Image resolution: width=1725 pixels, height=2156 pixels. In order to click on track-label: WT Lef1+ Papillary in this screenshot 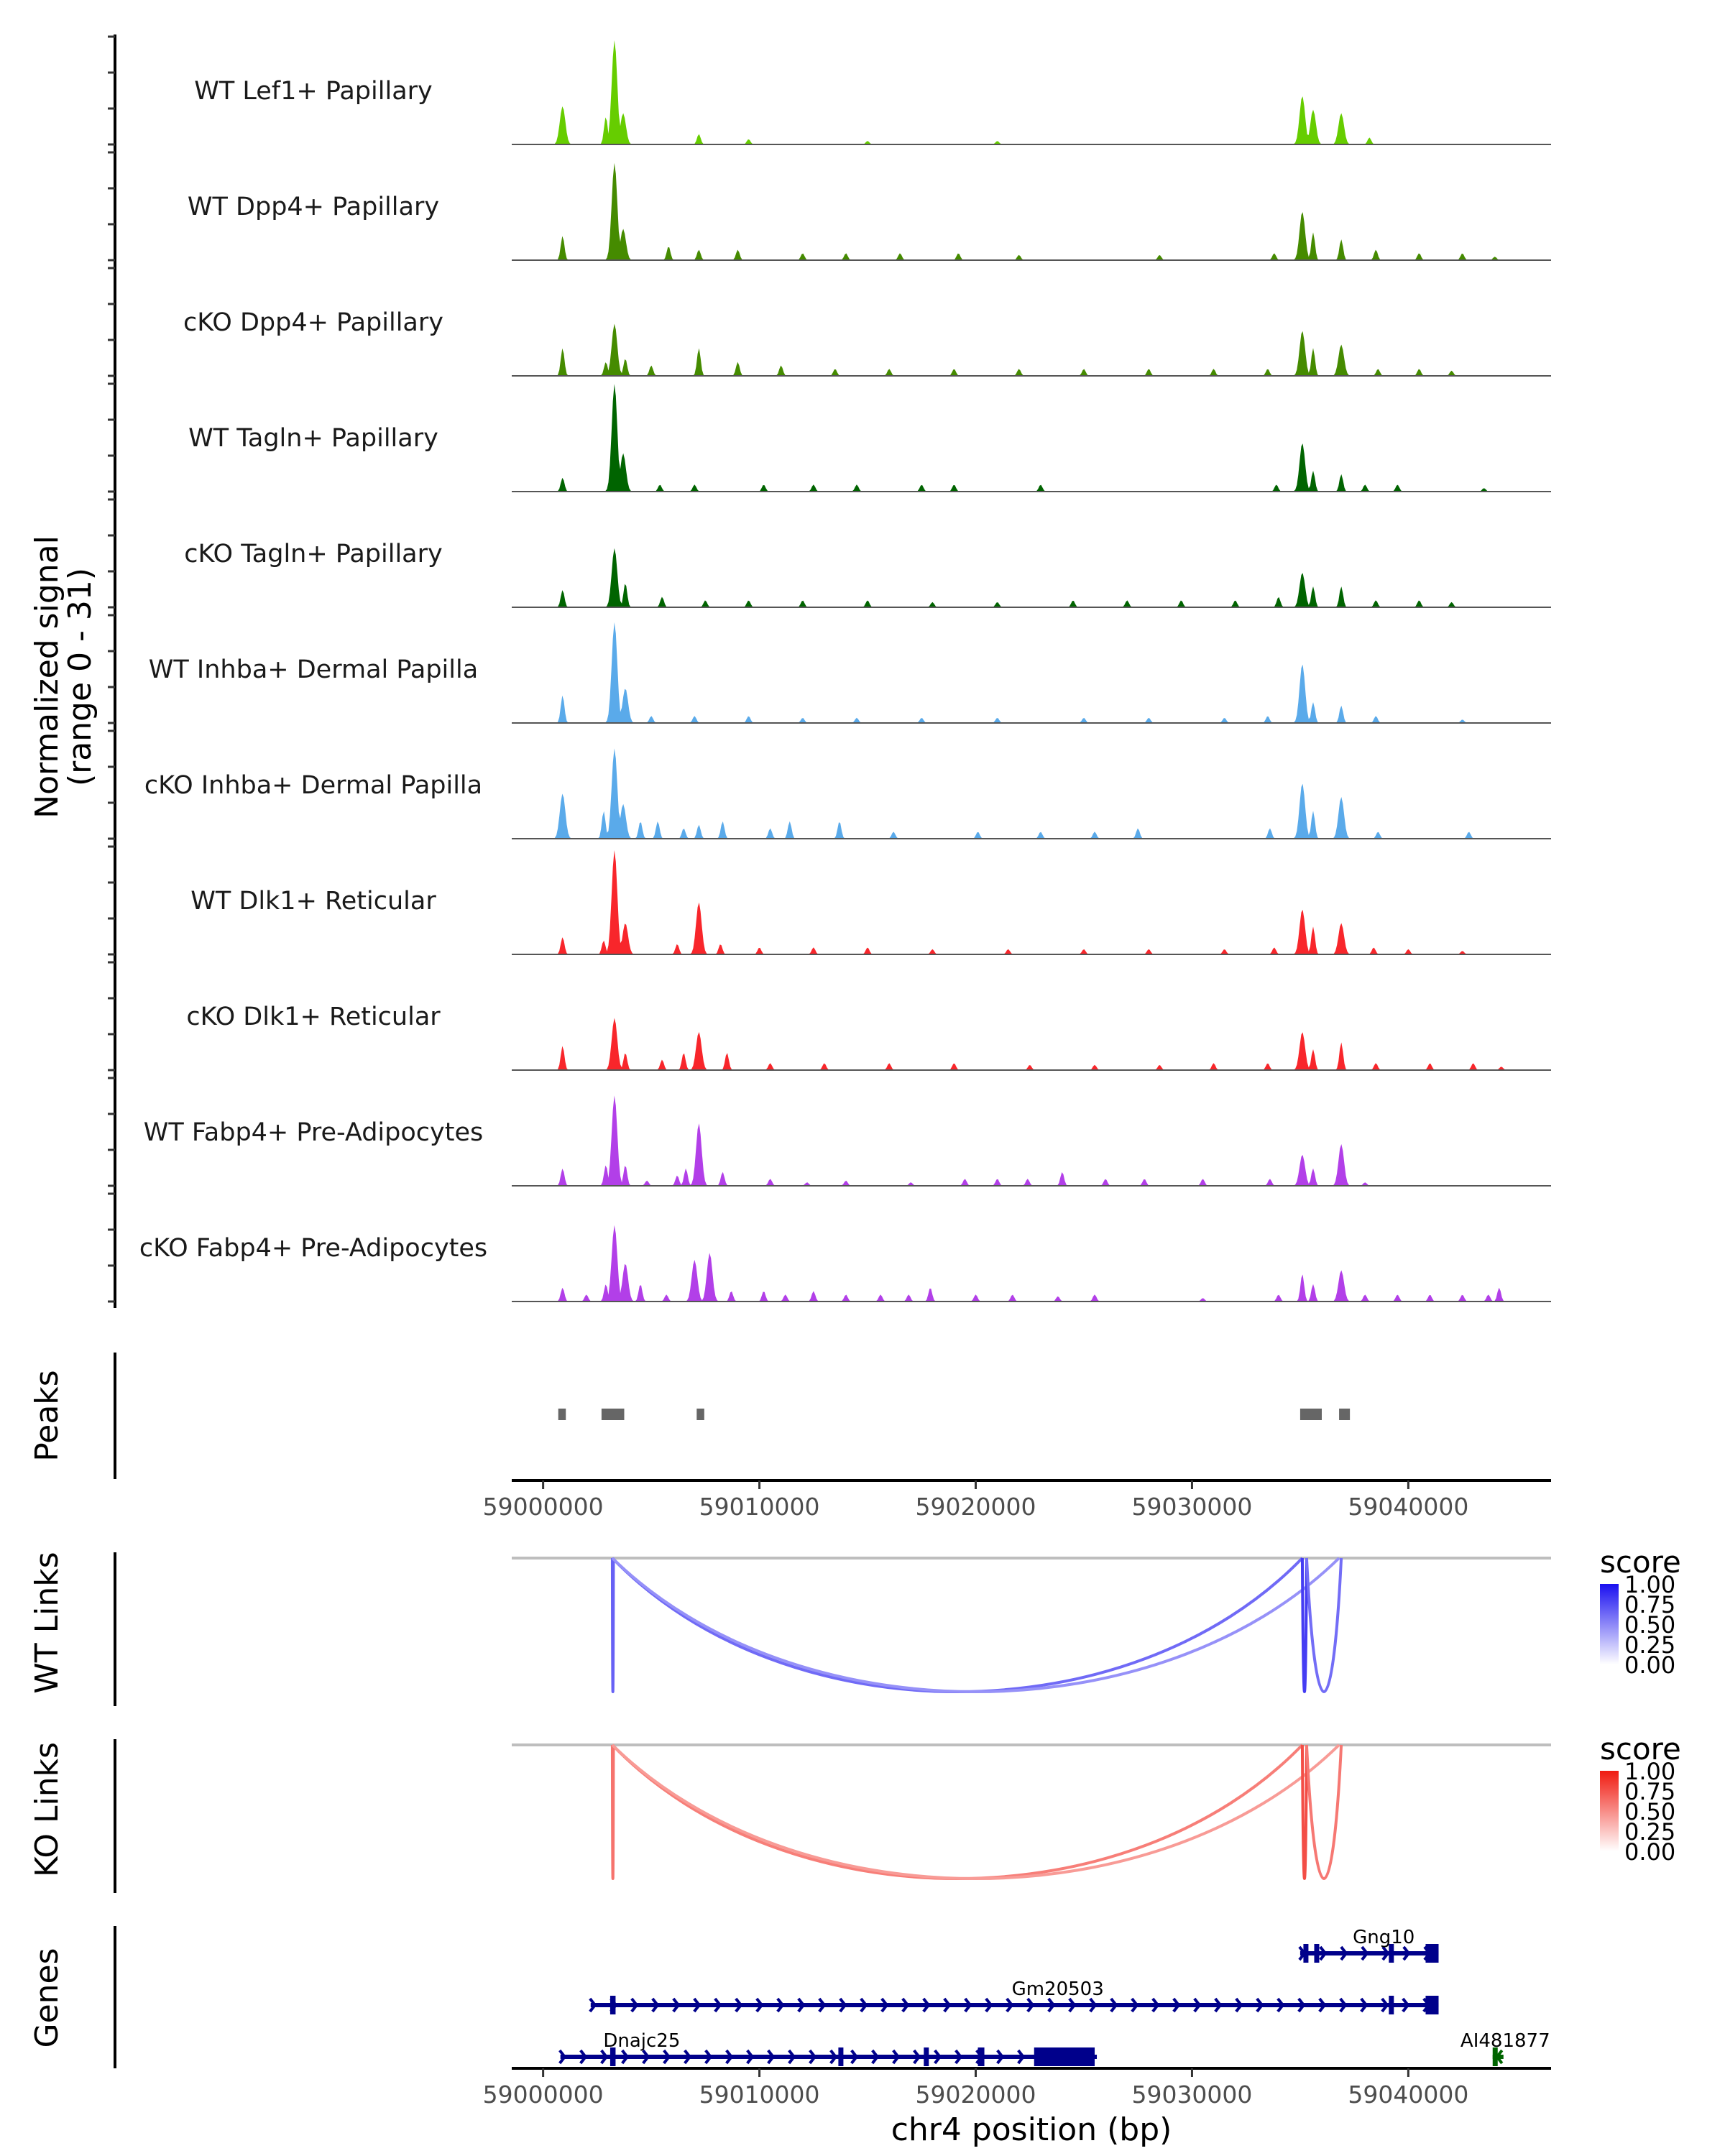, I will do `click(313, 91)`.